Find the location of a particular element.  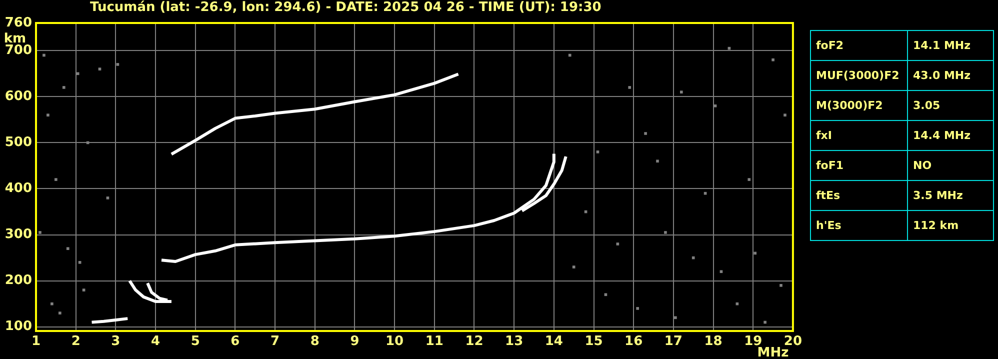

x-tick-label: 13 is located at coordinates (514, 342).